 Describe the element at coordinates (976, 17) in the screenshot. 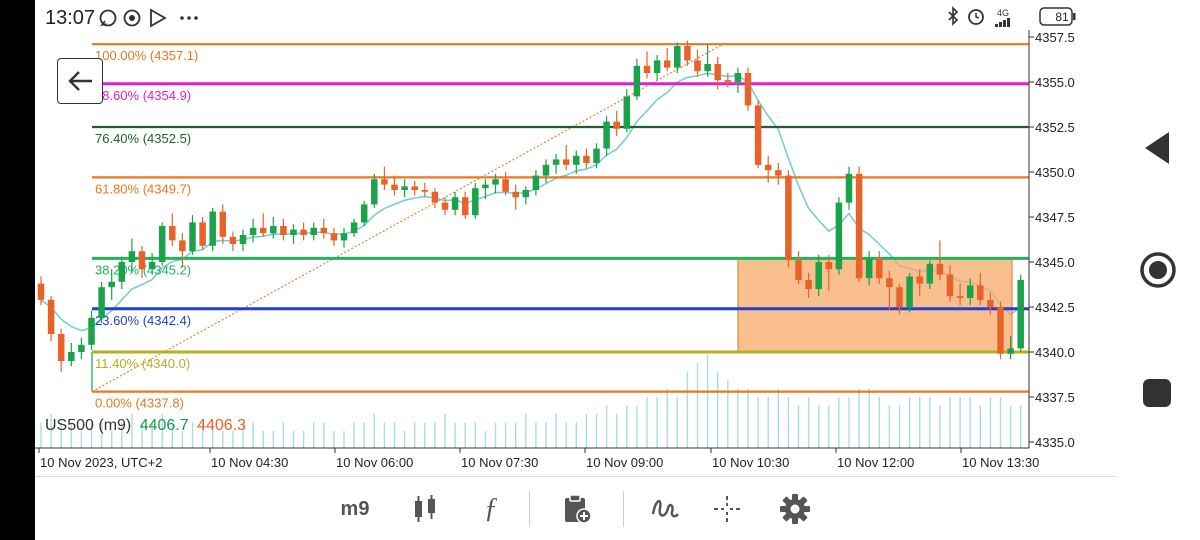

I see `alarm-icon` at that location.